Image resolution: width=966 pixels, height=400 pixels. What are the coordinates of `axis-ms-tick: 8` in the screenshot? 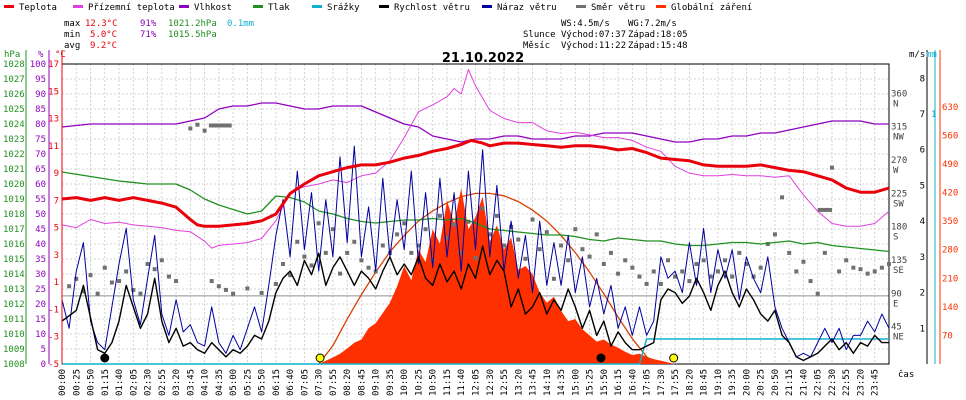 It's located at (922, 79).